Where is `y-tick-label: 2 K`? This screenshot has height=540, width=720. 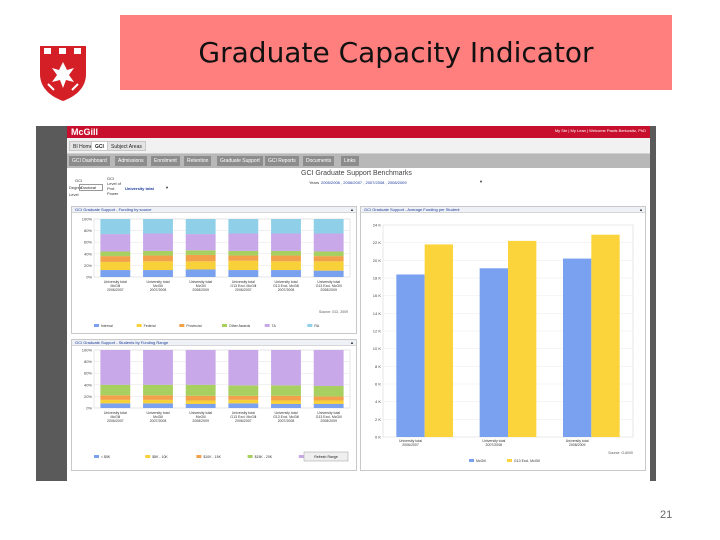
y-tick-label: 2 K is located at coordinates (378, 419).